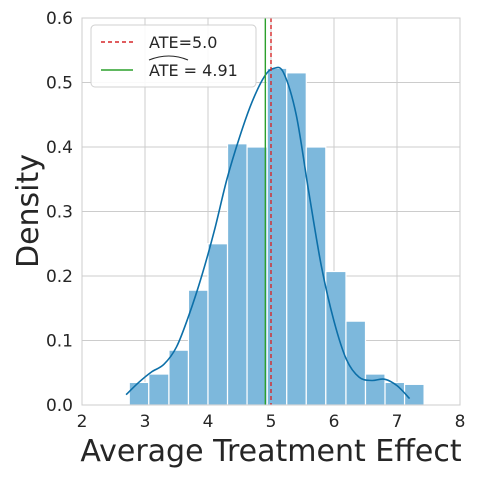 The image size is (478, 478). I want to click on legend-label-ate-estimate: ATE = 4.91, so click(193, 70).